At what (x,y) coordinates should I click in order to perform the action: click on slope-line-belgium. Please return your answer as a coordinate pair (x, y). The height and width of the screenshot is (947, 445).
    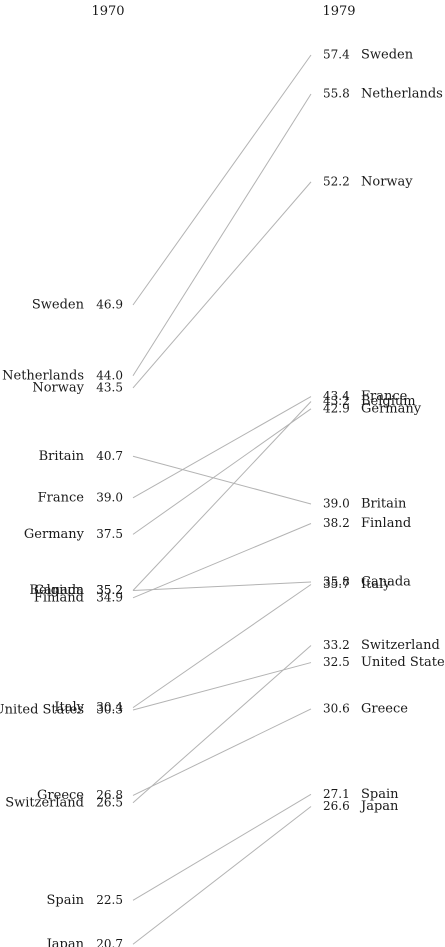
    Looking at the image, I should click on (222, 496).